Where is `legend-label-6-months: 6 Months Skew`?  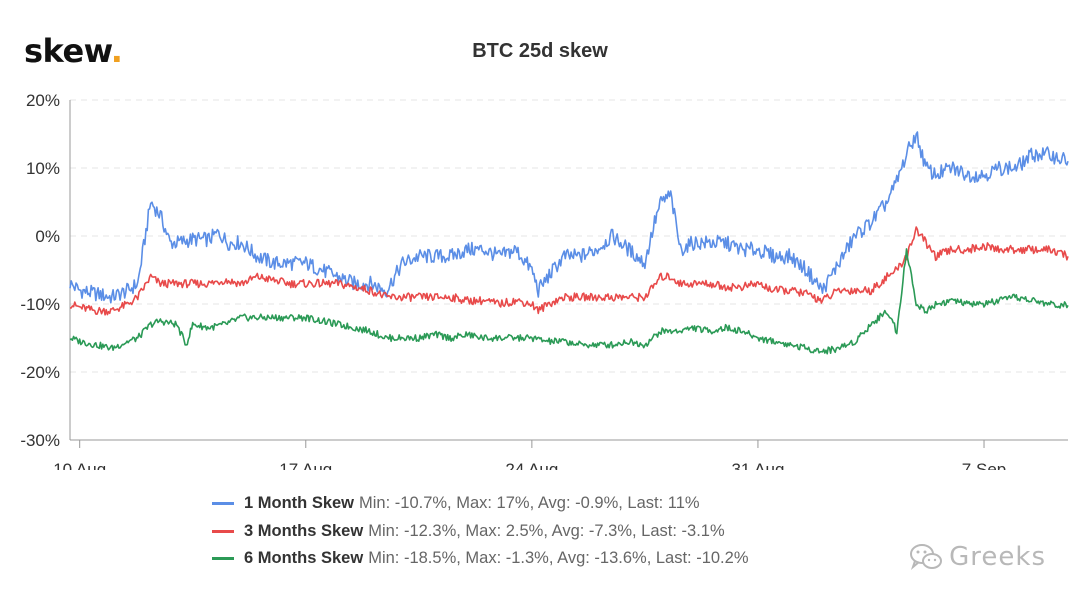
legend-label-6-months: 6 Months Skew is located at coordinates (304, 558).